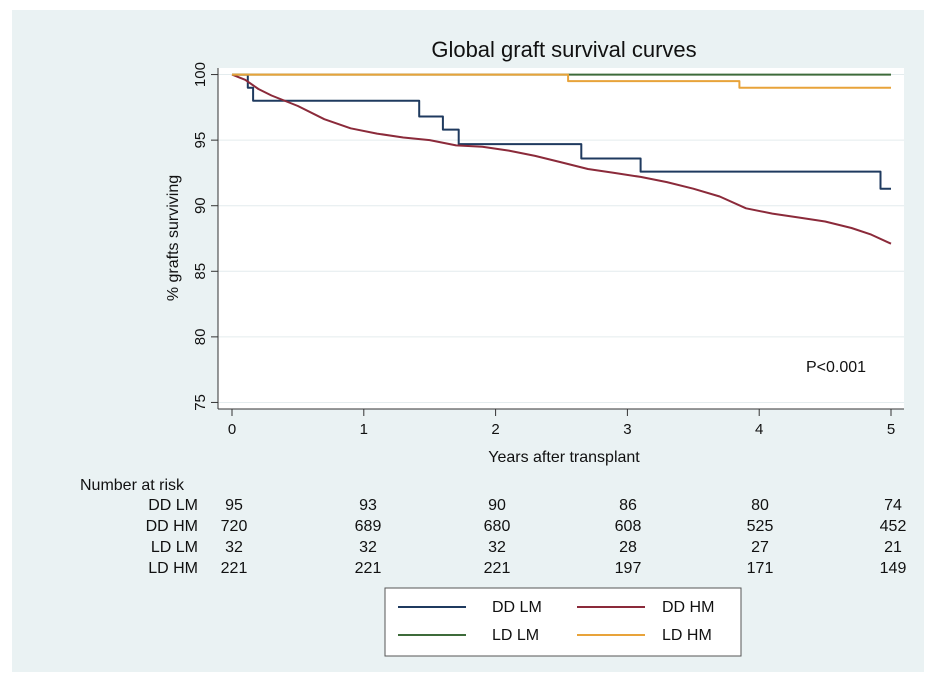  I want to click on risk-value-3-3: 197, so click(628, 568).